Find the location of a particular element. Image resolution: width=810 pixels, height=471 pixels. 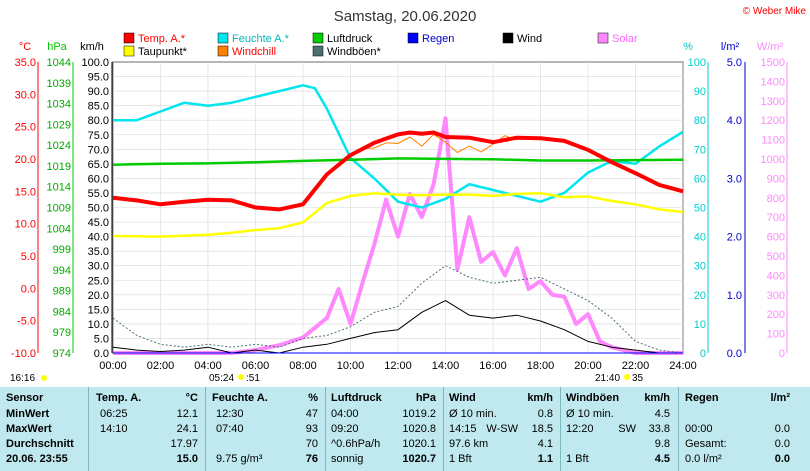

kmh-tick-label: 40.0 is located at coordinates (98, 238).